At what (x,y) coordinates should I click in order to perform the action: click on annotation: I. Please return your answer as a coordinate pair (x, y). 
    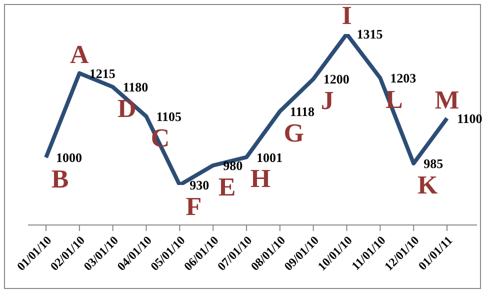
    Looking at the image, I should click on (347, 15).